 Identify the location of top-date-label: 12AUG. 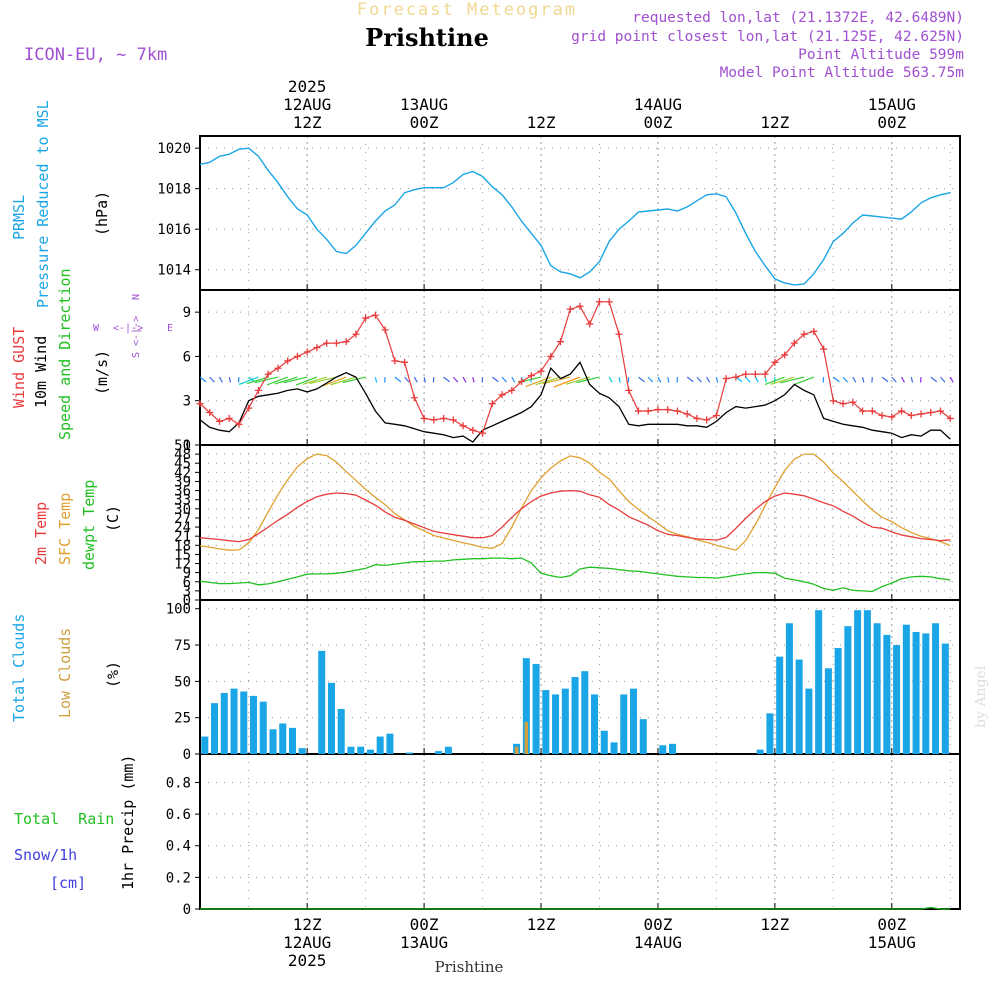
(307, 104).